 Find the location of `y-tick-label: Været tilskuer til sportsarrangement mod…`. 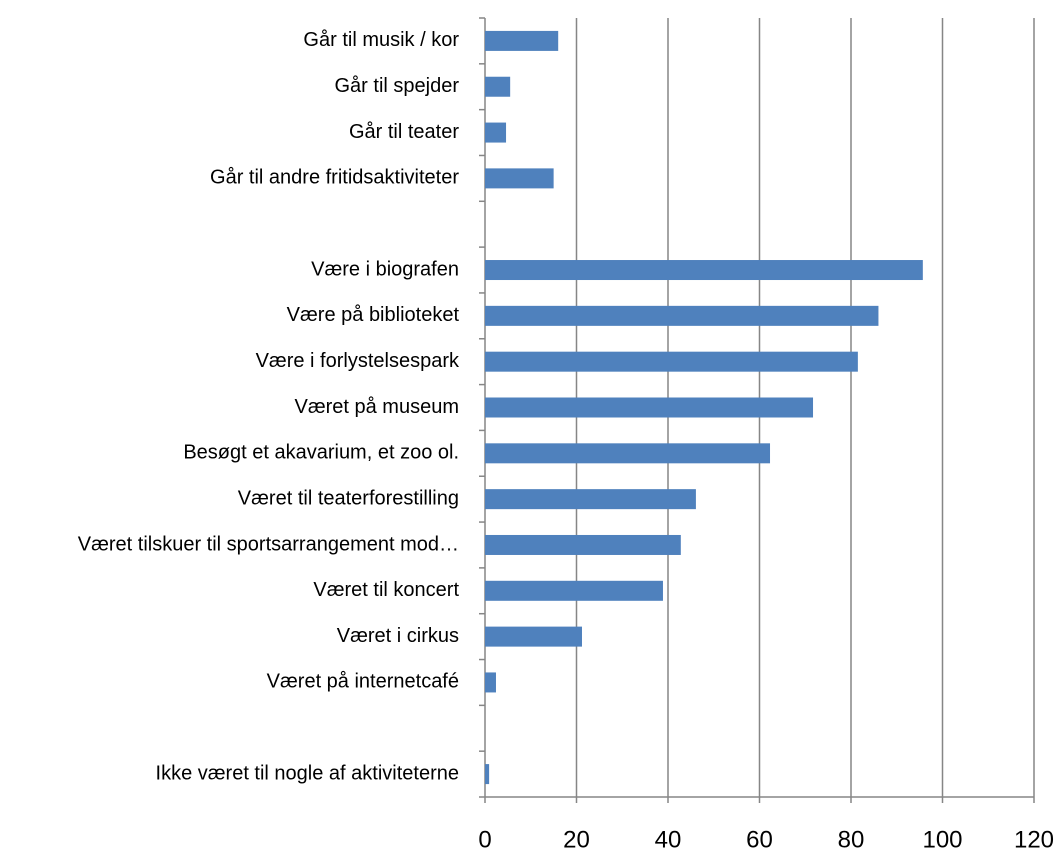

y-tick-label: Været tilskuer til sportsarrangement mod… is located at coordinates (268, 544).